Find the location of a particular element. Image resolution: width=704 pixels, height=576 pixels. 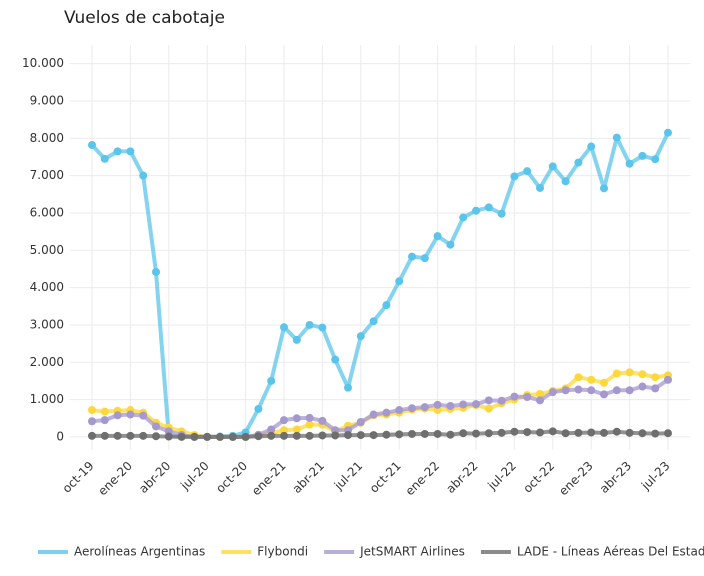

x-tick-label: abr-23 is located at coordinates (615, 477).